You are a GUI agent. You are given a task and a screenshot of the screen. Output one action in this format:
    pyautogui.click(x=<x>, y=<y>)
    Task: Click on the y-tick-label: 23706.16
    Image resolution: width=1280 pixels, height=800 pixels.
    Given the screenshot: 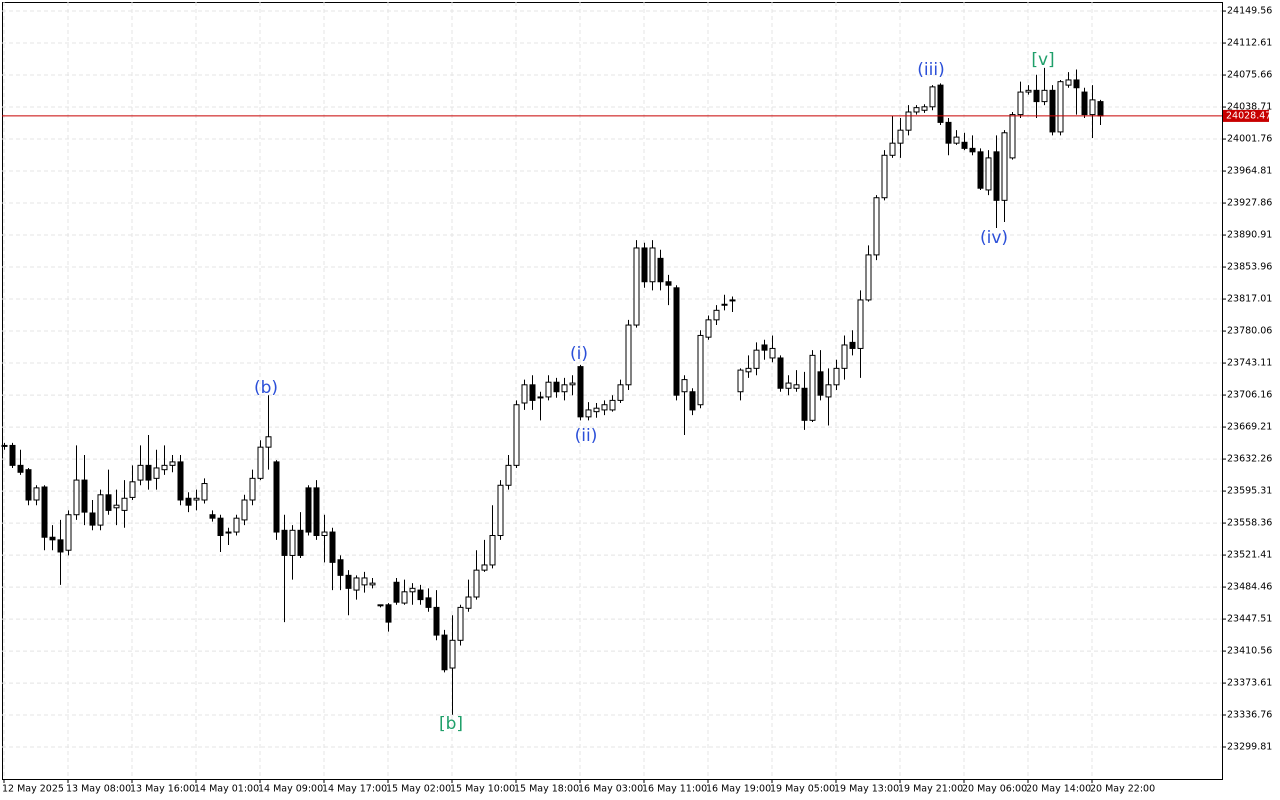 What is the action you would take?
    pyautogui.click(x=1249, y=395)
    